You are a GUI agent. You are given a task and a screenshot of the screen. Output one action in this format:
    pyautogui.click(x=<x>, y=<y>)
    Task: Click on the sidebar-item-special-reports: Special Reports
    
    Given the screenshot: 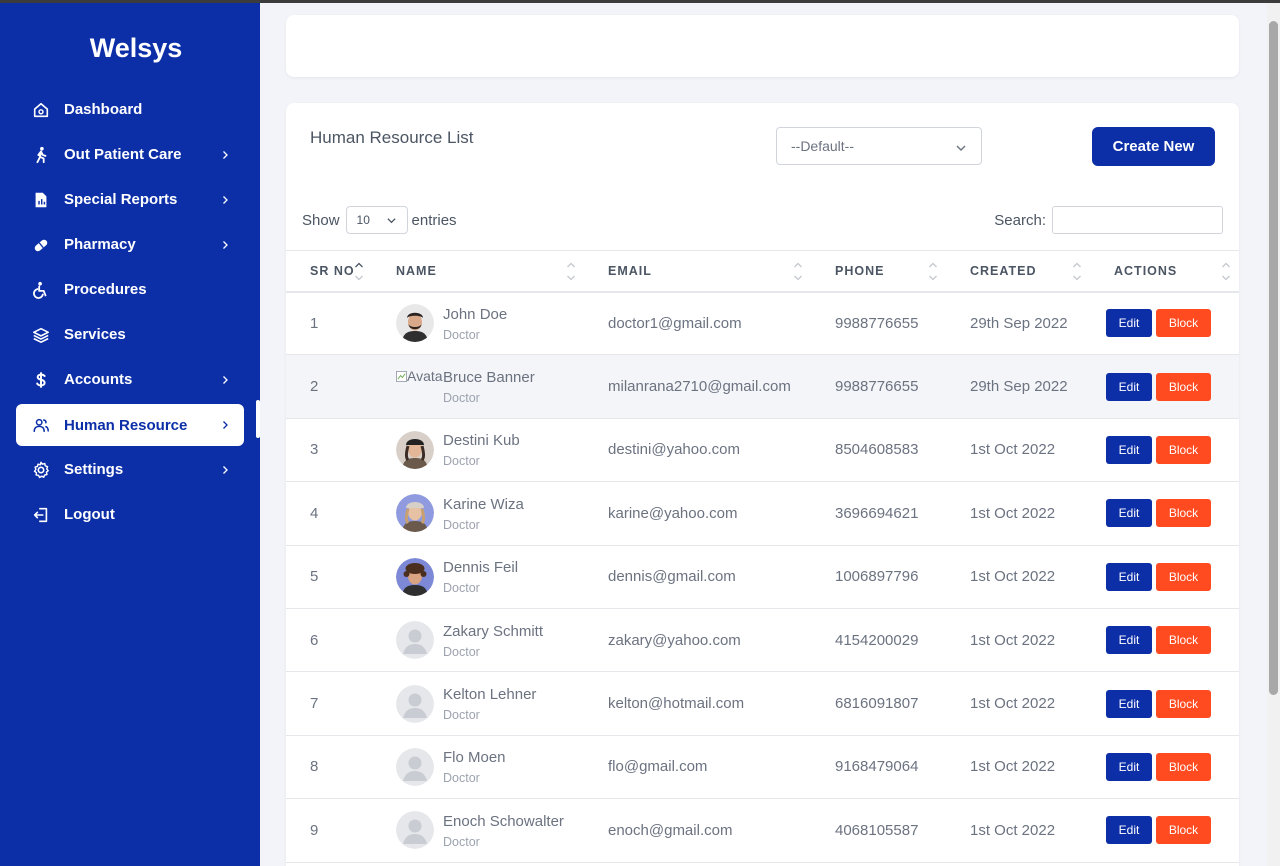 What is the action you would take?
    pyautogui.click(x=130, y=199)
    